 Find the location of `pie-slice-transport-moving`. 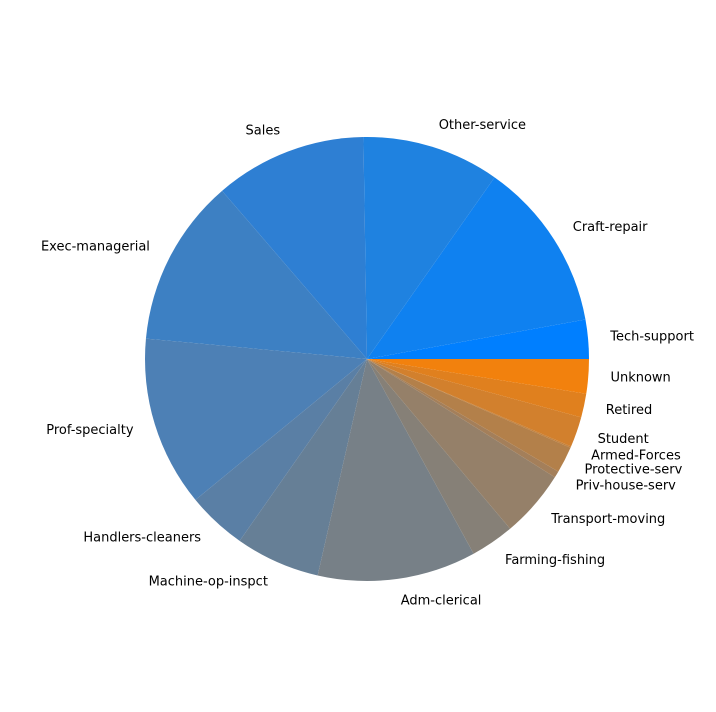

pie-slice-transport-moving is located at coordinates (461, 444).